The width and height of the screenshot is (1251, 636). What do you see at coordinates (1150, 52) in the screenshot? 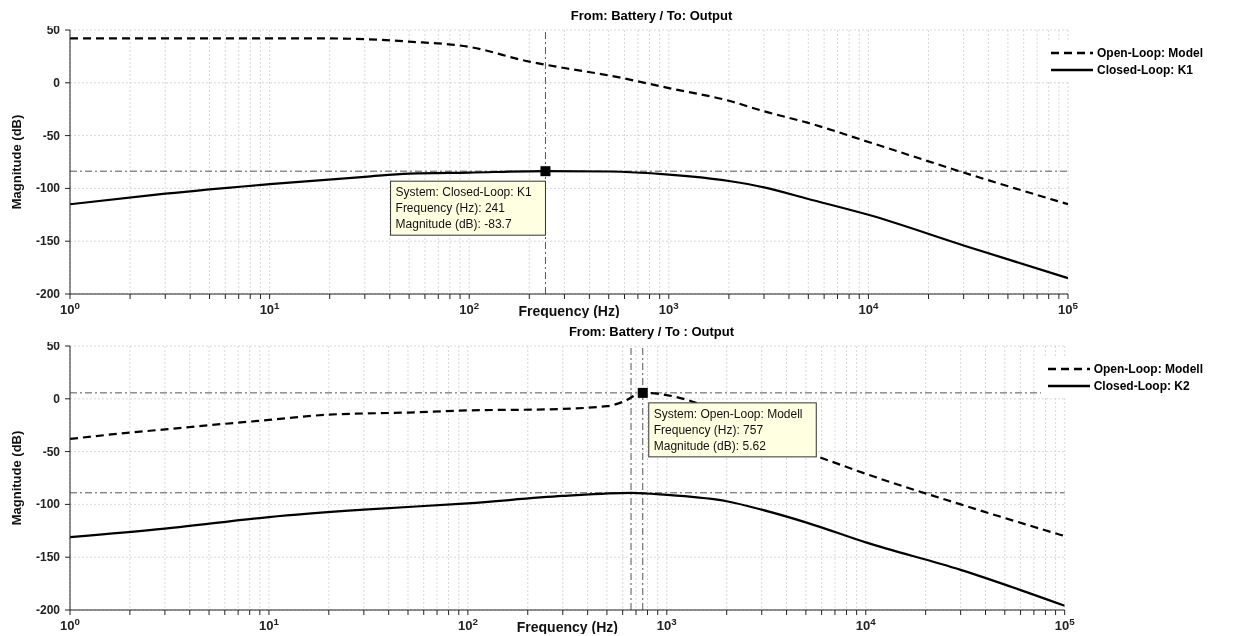
I see `legend-label: Open-Loop: Model` at bounding box center [1150, 52].